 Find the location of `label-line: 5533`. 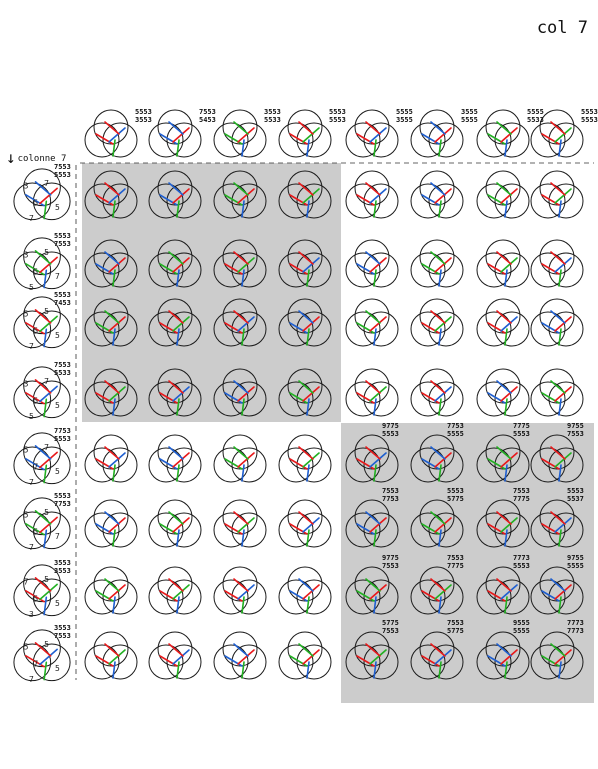

label-line: 5533 is located at coordinates (62, 373).